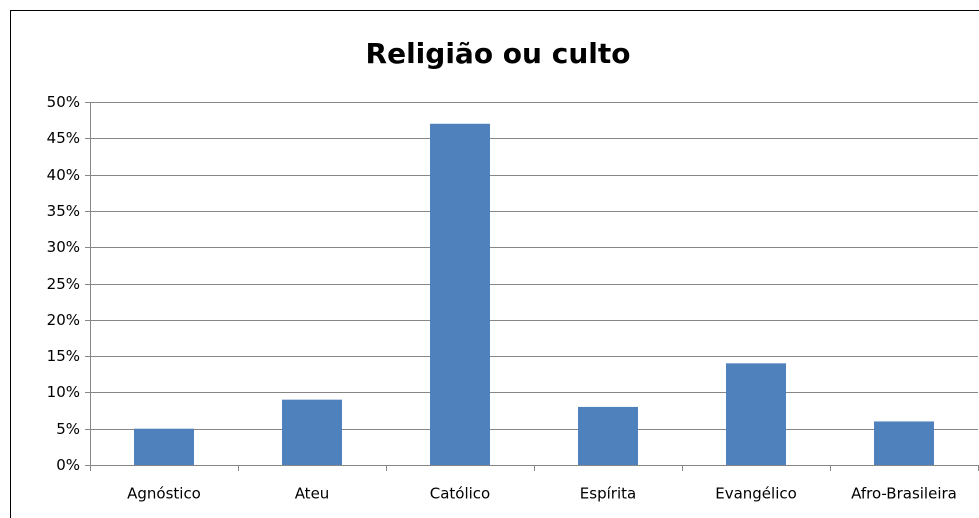 The height and width of the screenshot is (518, 979). I want to click on chart-title: Religião ou culto, so click(498, 53).